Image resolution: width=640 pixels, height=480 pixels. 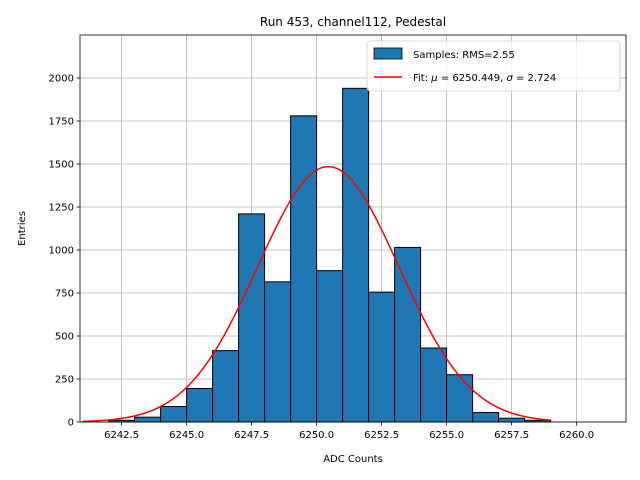 What do you see at coordinates (353, 459) in the screenshot?
I see `x-axis-label: ADC Counts` at bounding box center [353, 459].